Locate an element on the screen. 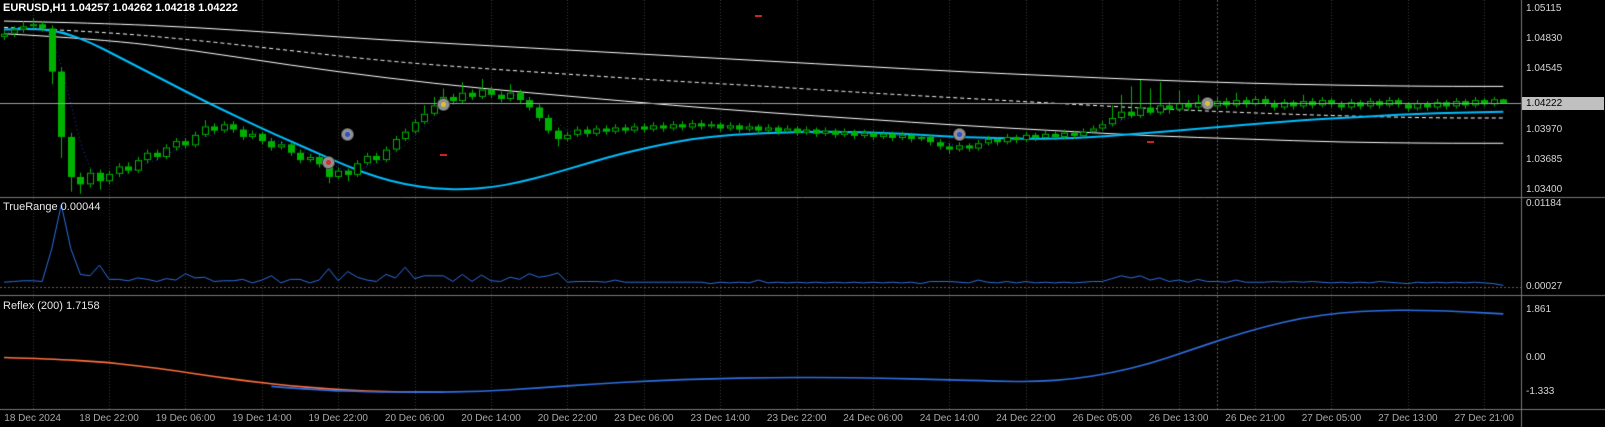  time-axis-label: 19 Dec 14:00 is located at coordinates (262, 418).